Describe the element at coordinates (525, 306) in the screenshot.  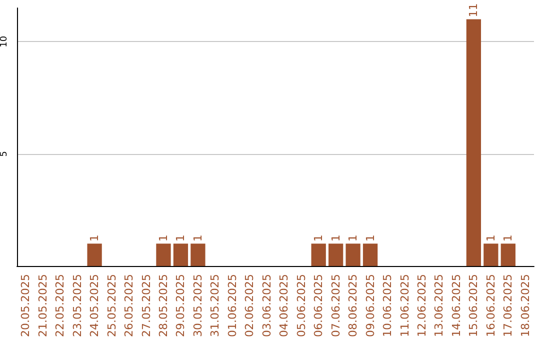
I see `x-tick-label: 18.06.2025` at that location.